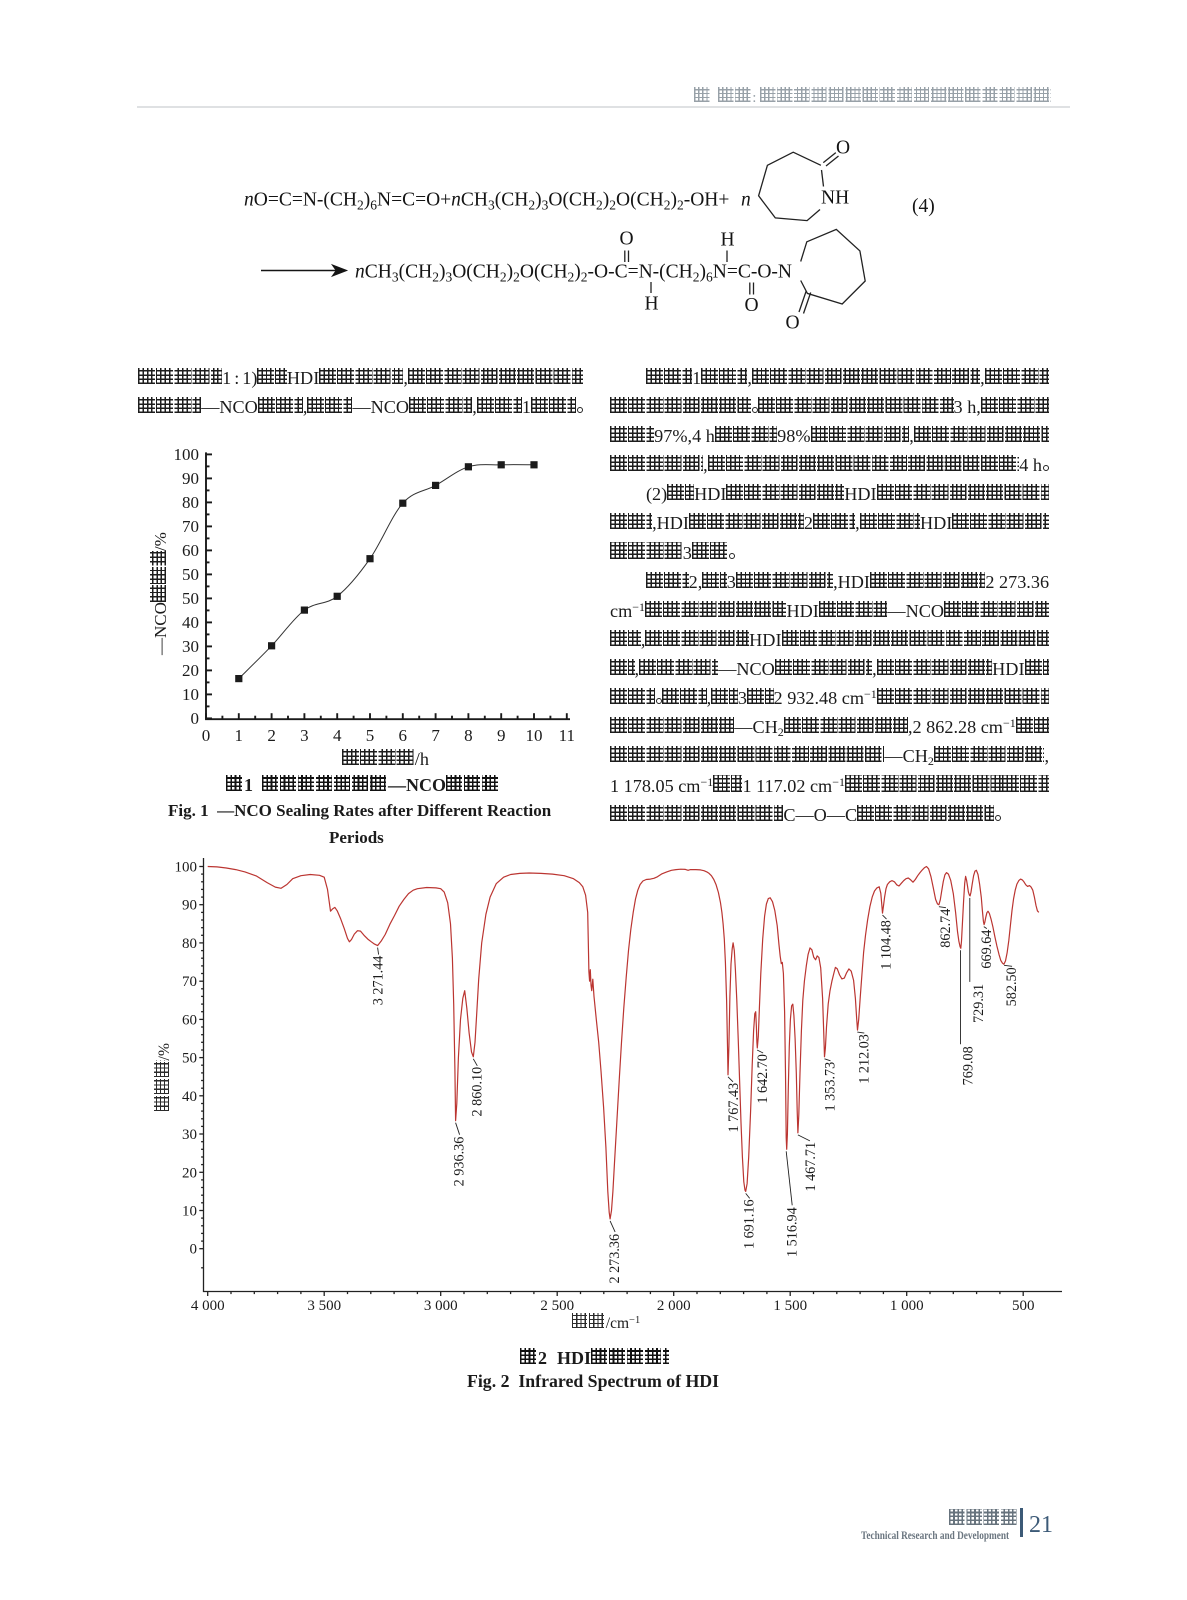  I want to click on svg-text: 2, so click(271, 735).